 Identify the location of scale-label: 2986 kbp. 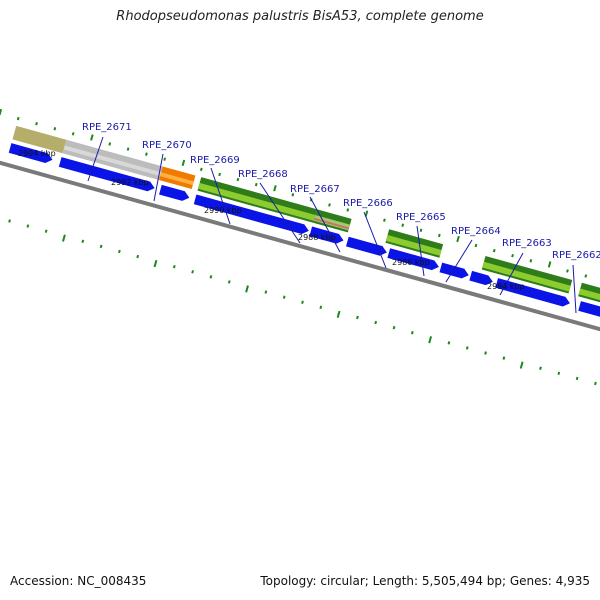
(411, 262).